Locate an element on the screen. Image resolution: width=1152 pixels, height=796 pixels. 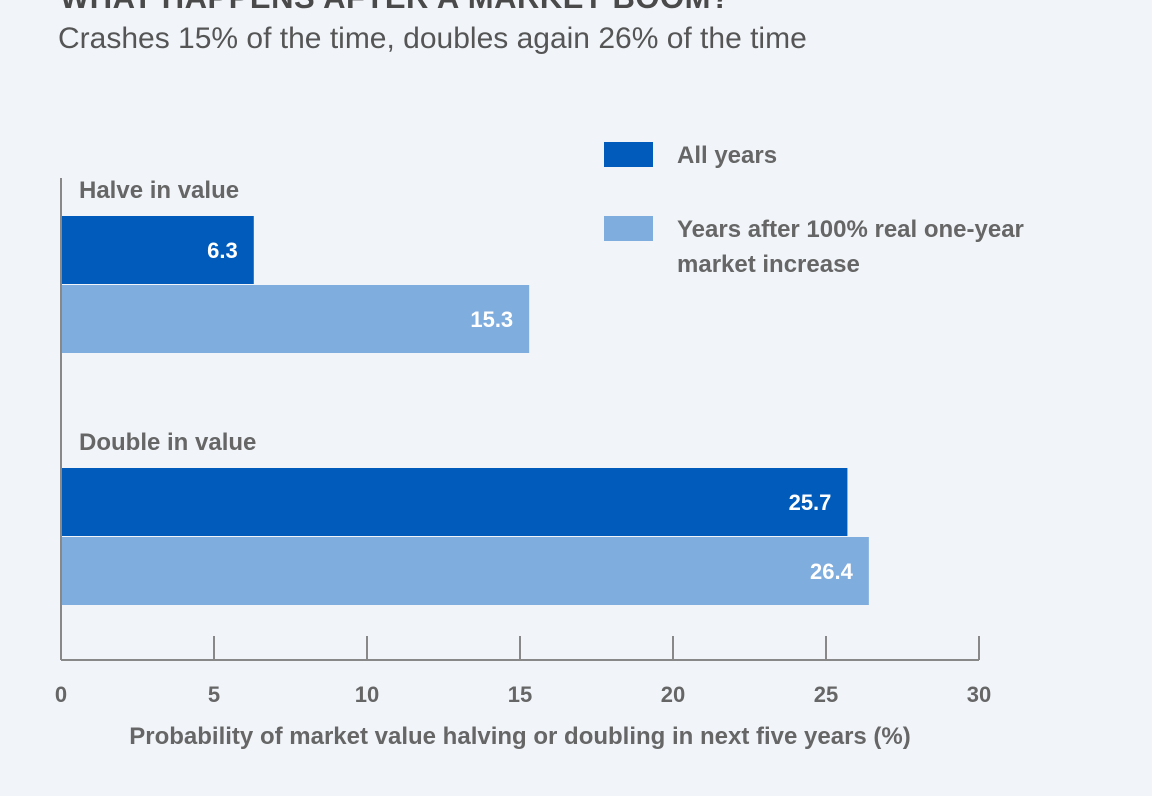
x-tick-label: 25 is located at coordinates (826, 694).